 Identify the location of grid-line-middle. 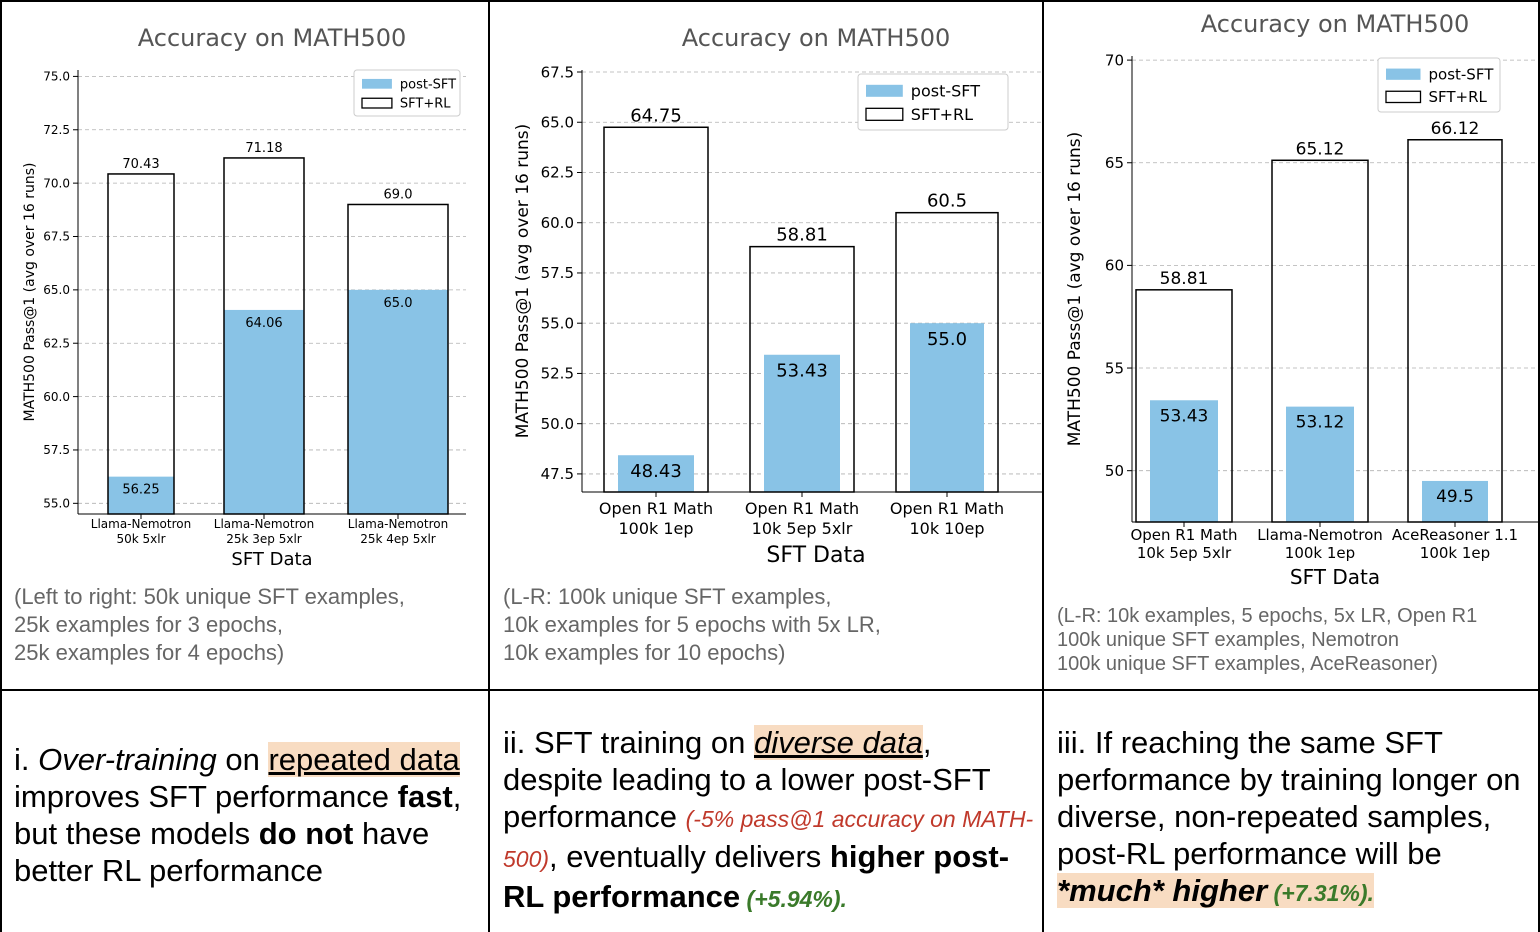
(770, 690).